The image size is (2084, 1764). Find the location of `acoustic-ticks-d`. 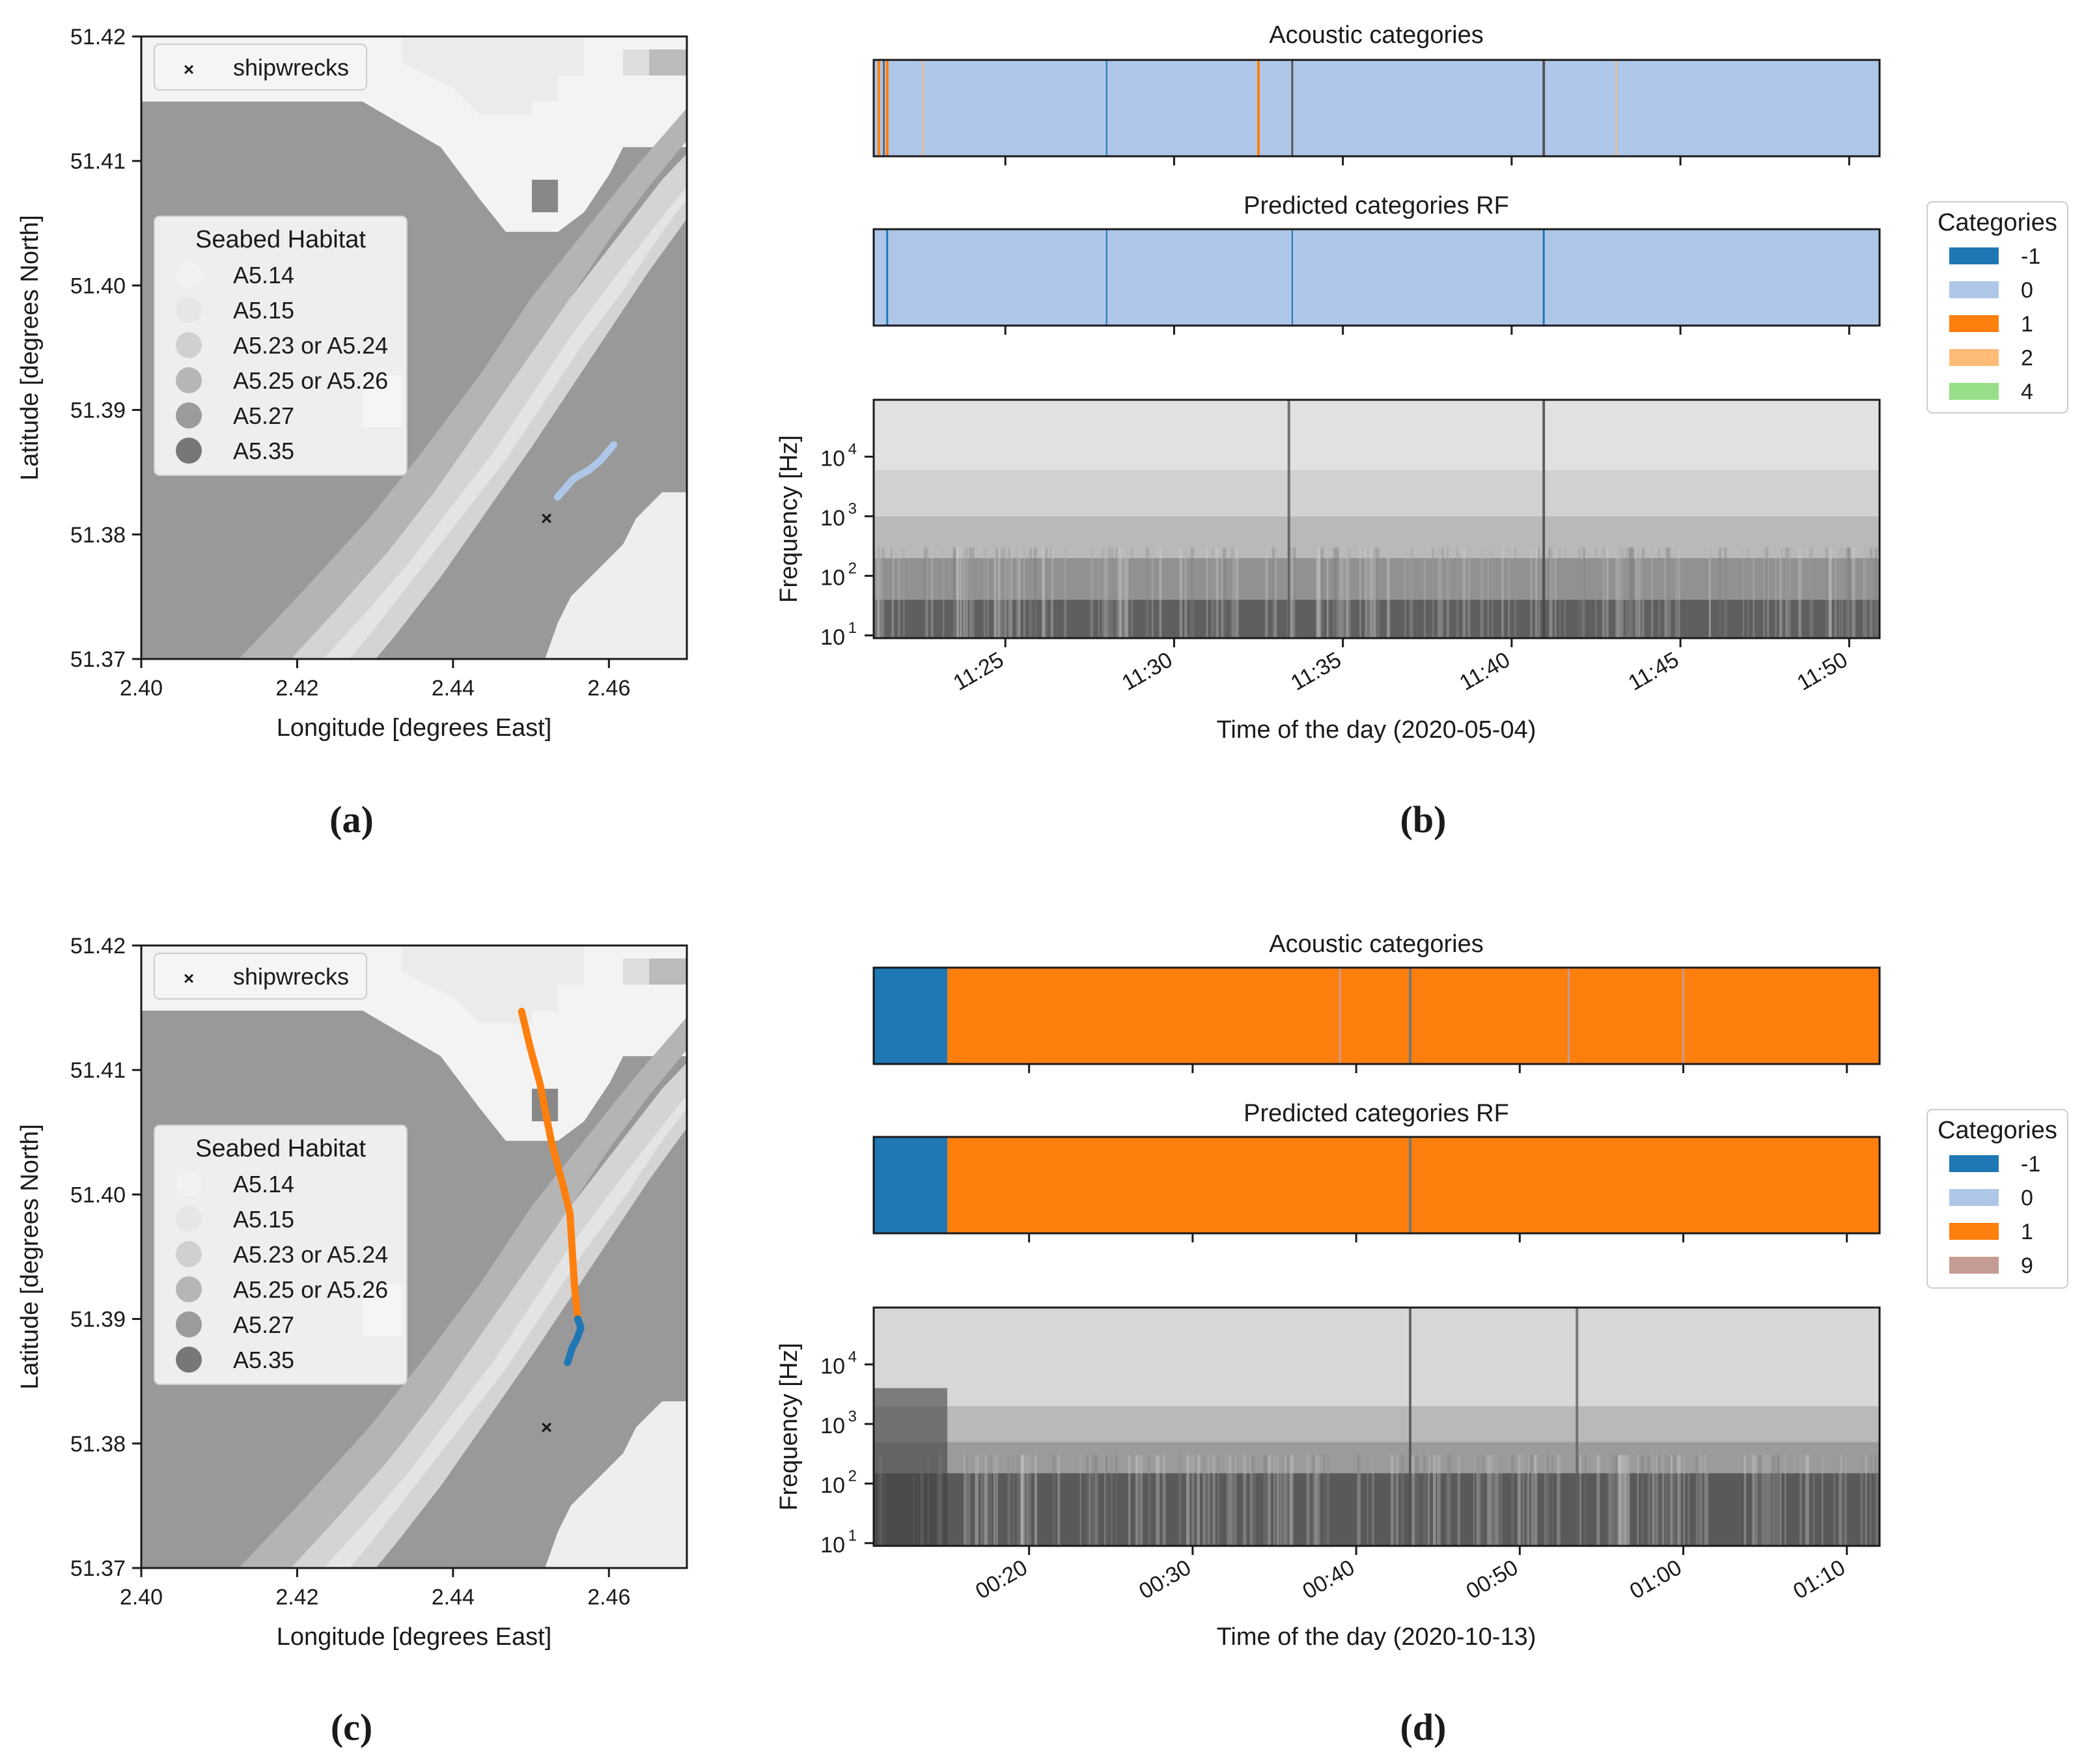

acoustic-ticks-d is located at coordinates (1438, 1069).